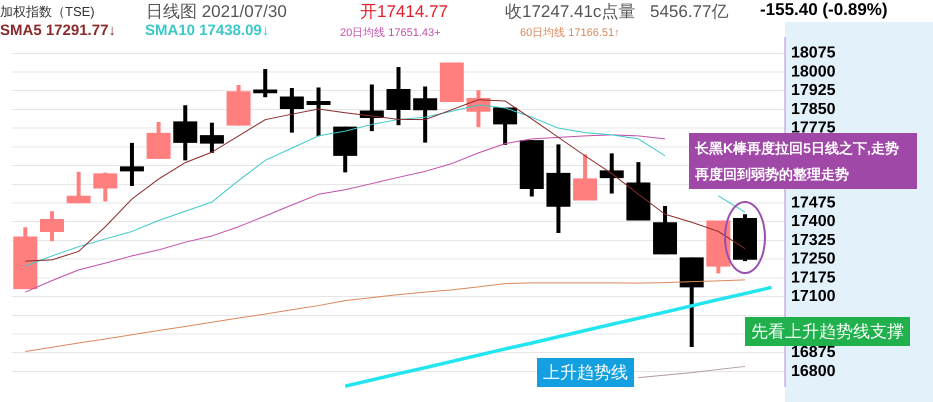 This screenshot has height=402, width=933. What do you see at coordinates (813, 353) in the screenshot?
I see `y-tick-label: 16875` at bounding box center [813, 353].